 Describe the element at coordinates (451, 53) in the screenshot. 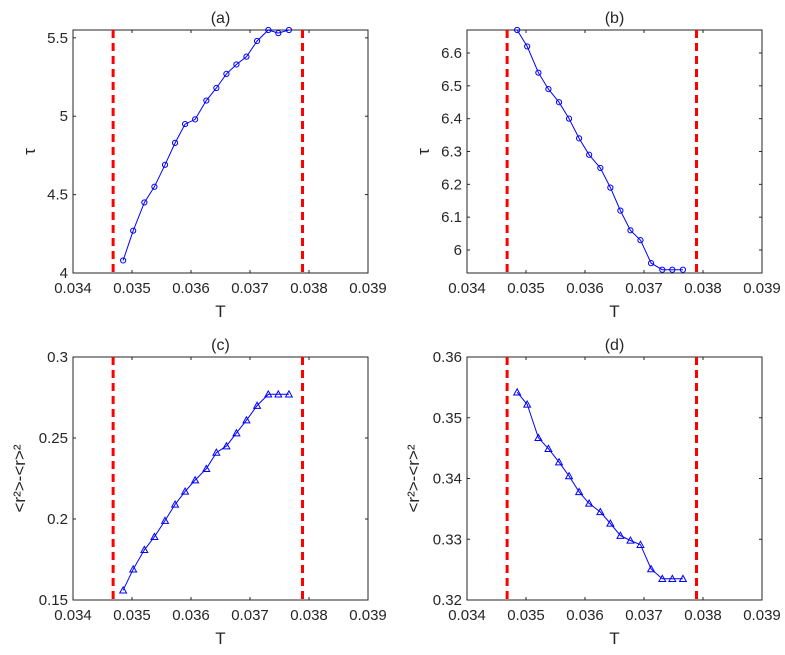

I see `y-tick-label: 6.6` at that location.